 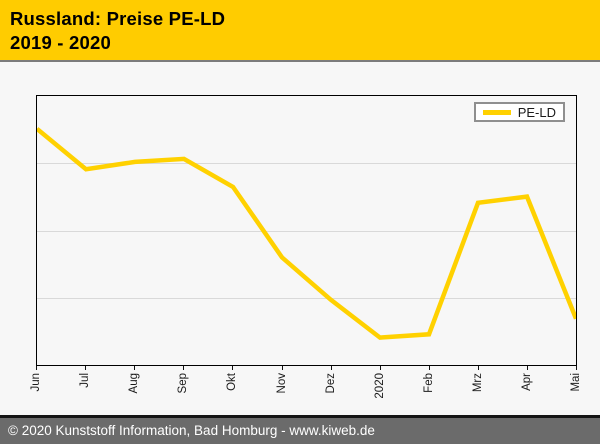 What do you see at coordinates (118, 18) in the screenshot?
I see `chart-title: Russland: Preise PE-LD` at bounding box center [118, 18].